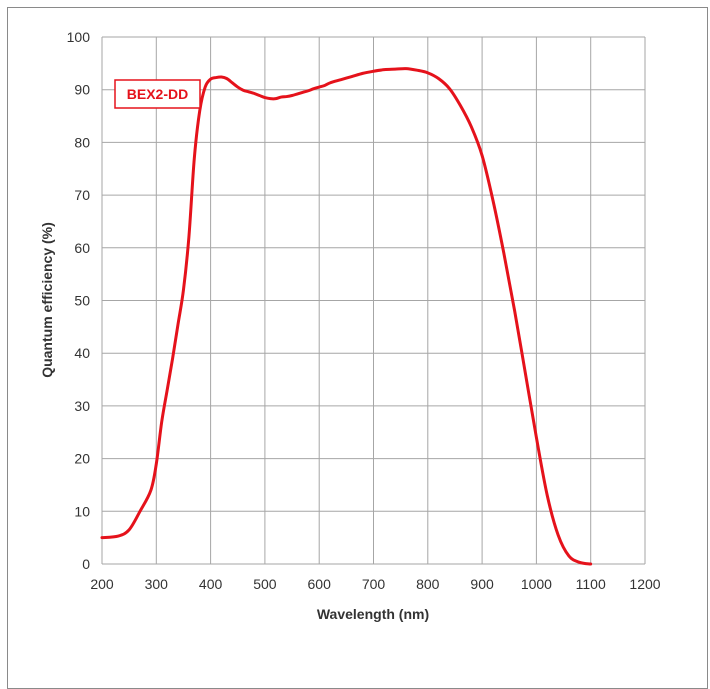 This screenshot has height=689, width=710. Describe the element at coordinates (82, 195) in the screenshot. I see `y-tick-label: 70` at that location.